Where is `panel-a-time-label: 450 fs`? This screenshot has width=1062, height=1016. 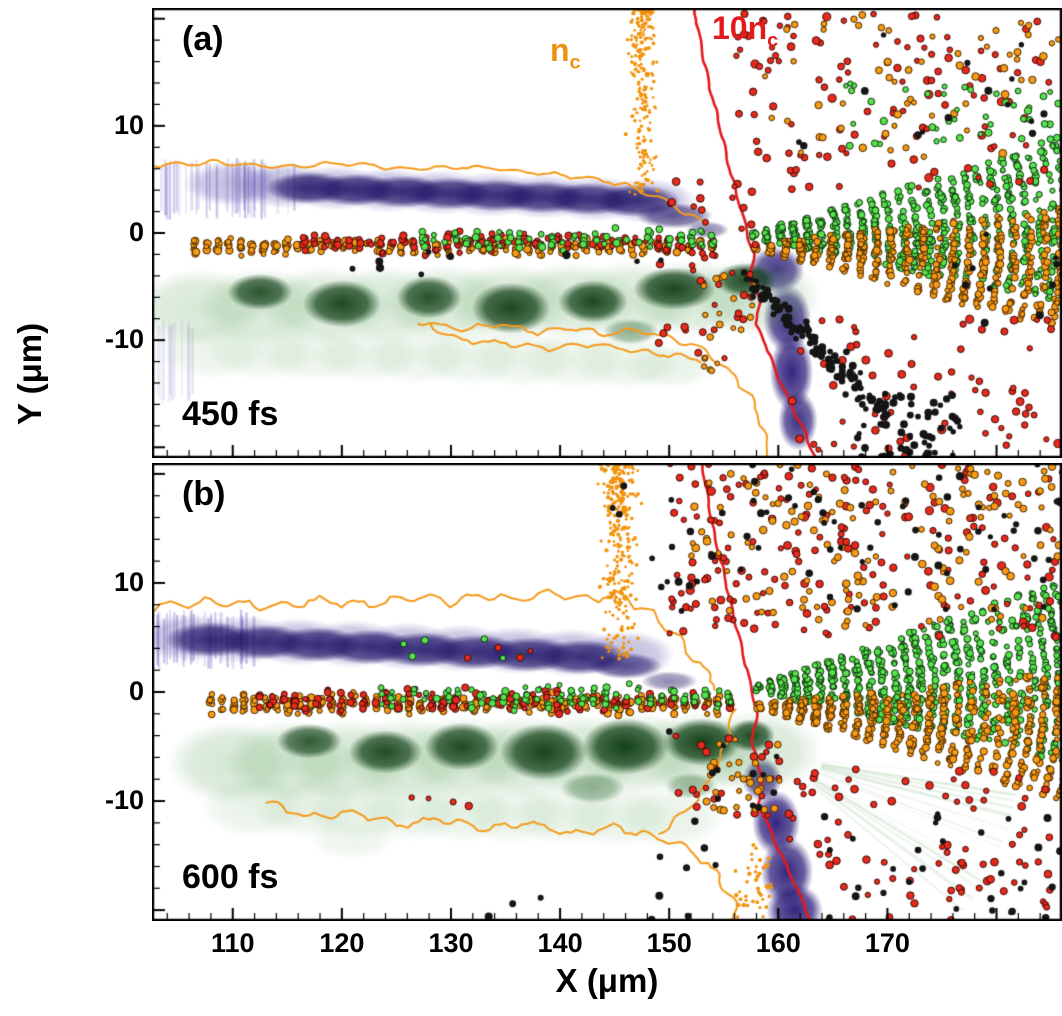 panel-a-time-label: 450 fs is located at coordinates (230, 414).